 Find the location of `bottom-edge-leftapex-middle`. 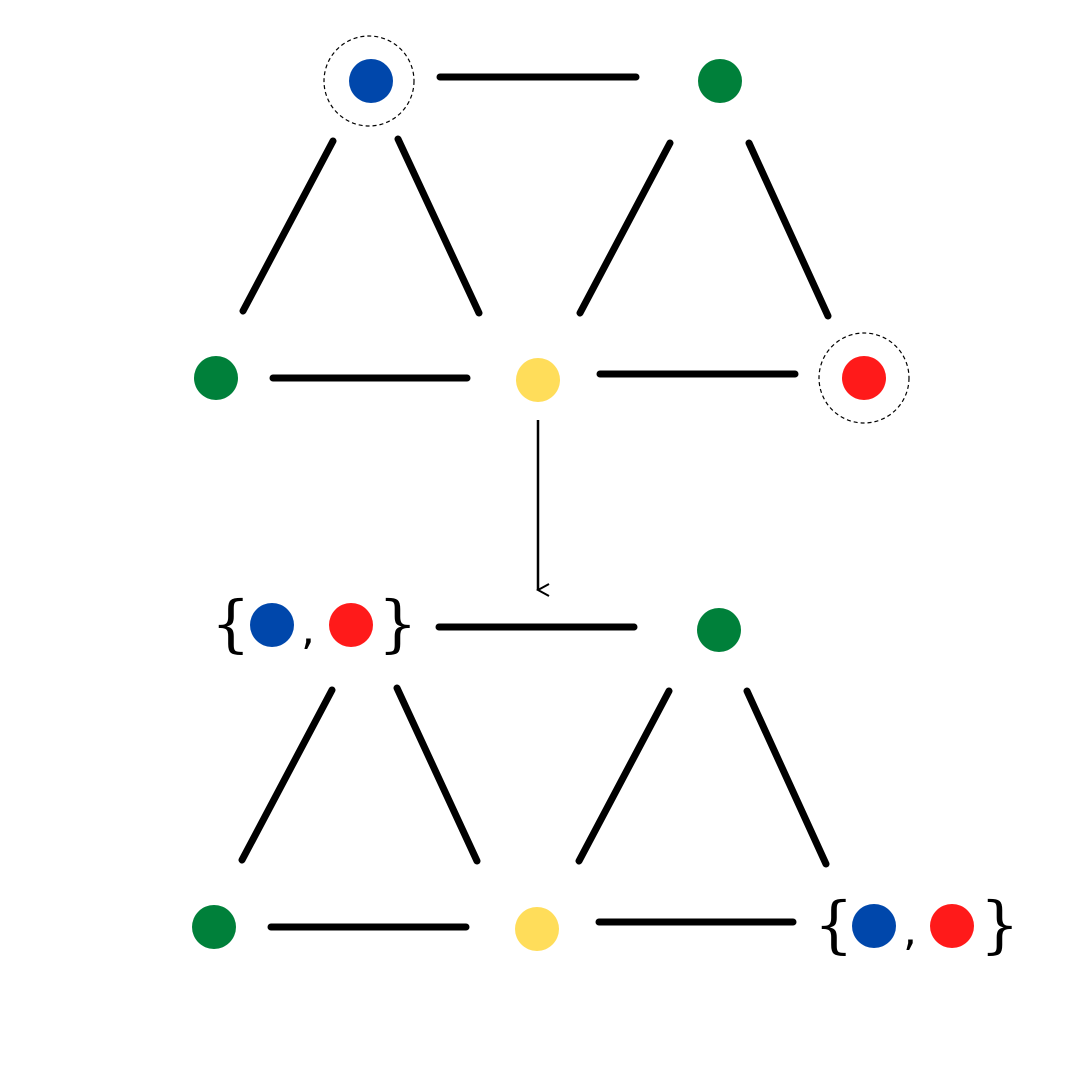

bottom-edge-leftapex-middle is located at coordinates (437, 774).